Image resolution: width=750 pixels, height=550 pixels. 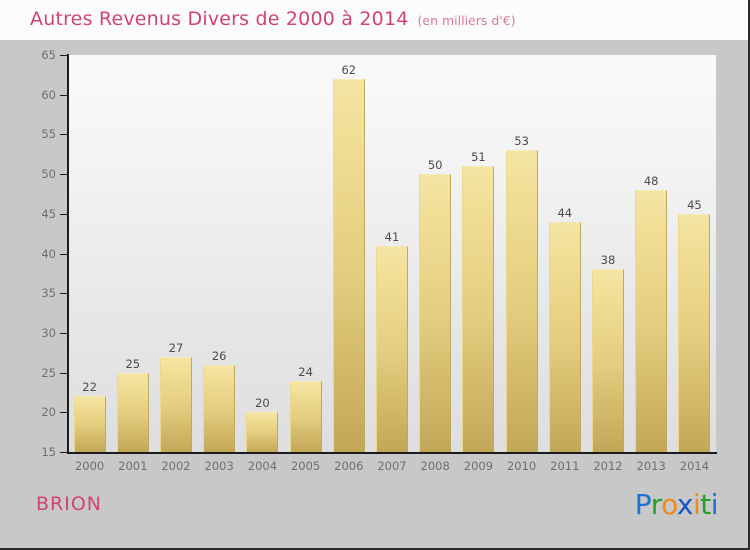 I want to click on x-axis-tick-label: 2001, so click(x=133, y=466).